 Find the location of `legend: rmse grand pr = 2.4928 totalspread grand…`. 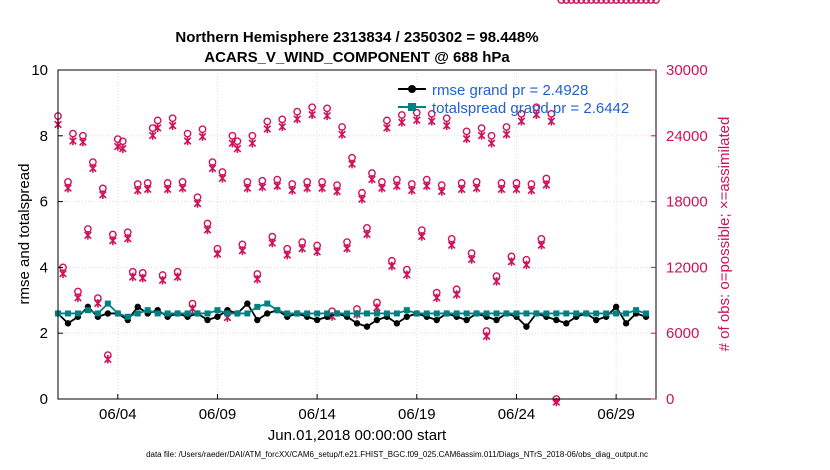

legend: rmse grand pr = 2.4928 totalspread grand… is located at coordinates (513, 99).